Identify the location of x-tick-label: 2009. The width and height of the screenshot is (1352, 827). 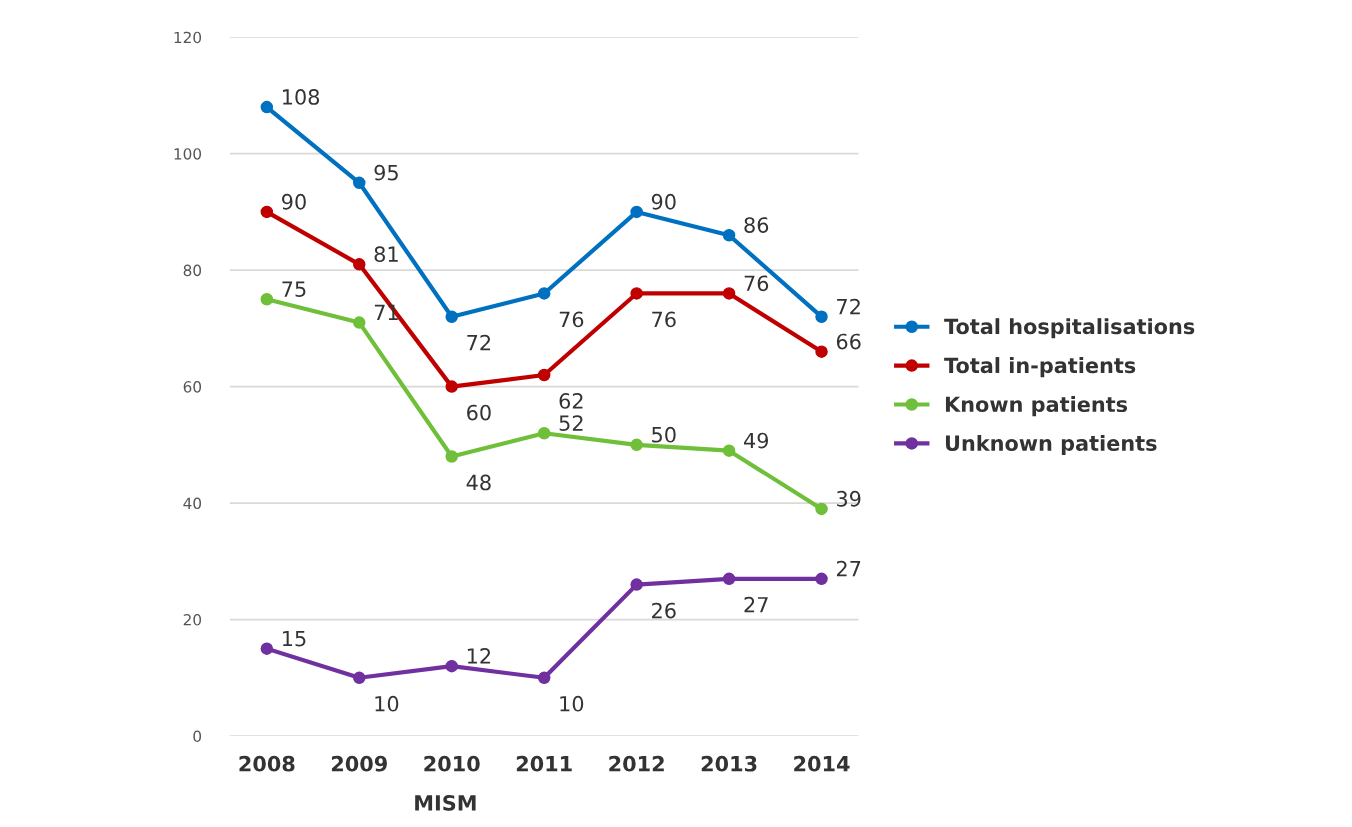
(359, 763).